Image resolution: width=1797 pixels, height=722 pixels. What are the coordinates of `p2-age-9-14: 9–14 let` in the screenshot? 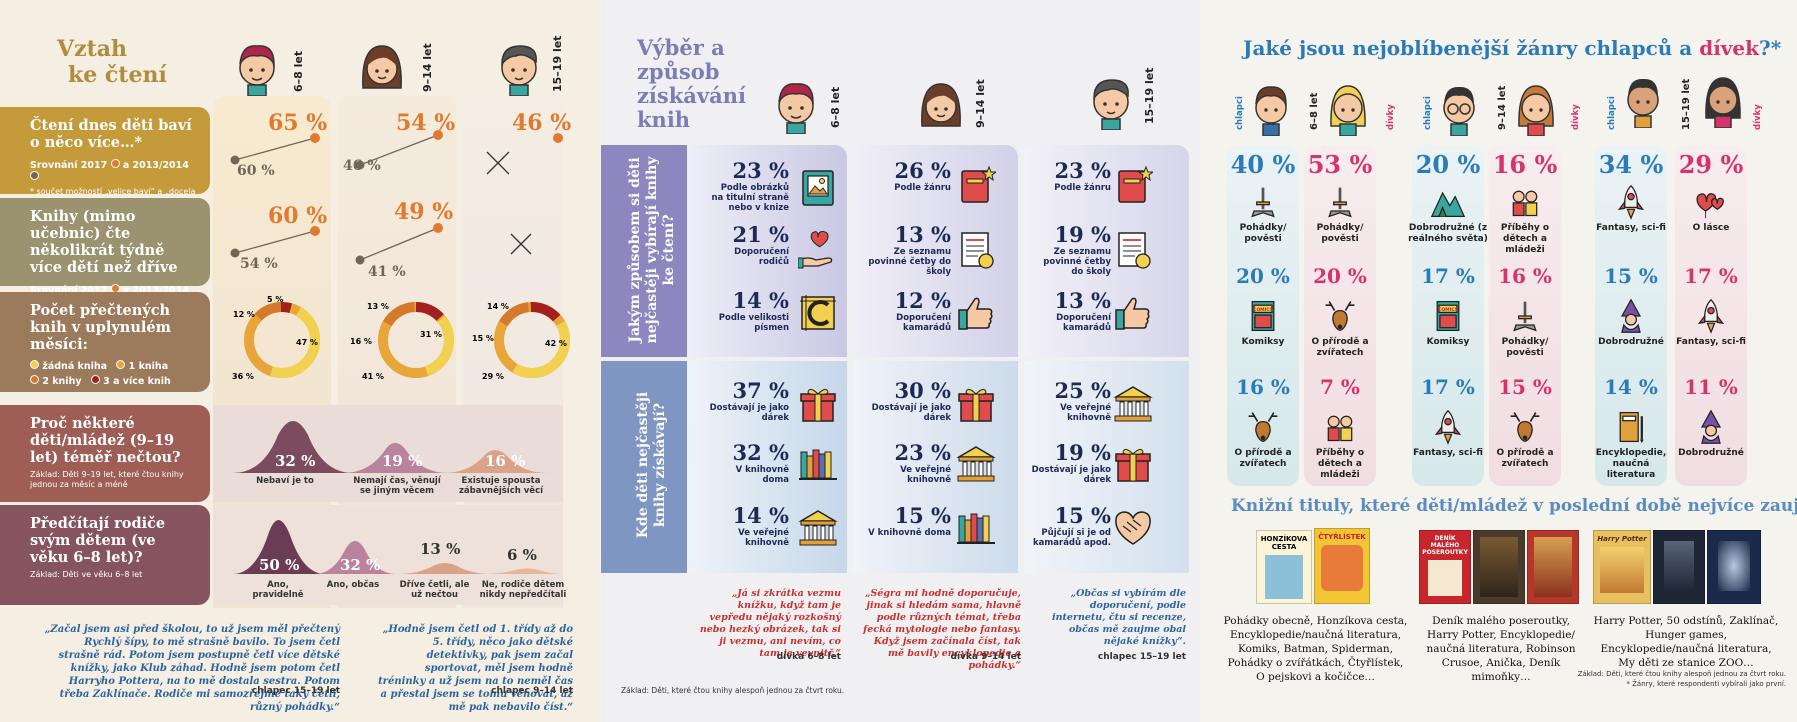 It's located at (980, 103).